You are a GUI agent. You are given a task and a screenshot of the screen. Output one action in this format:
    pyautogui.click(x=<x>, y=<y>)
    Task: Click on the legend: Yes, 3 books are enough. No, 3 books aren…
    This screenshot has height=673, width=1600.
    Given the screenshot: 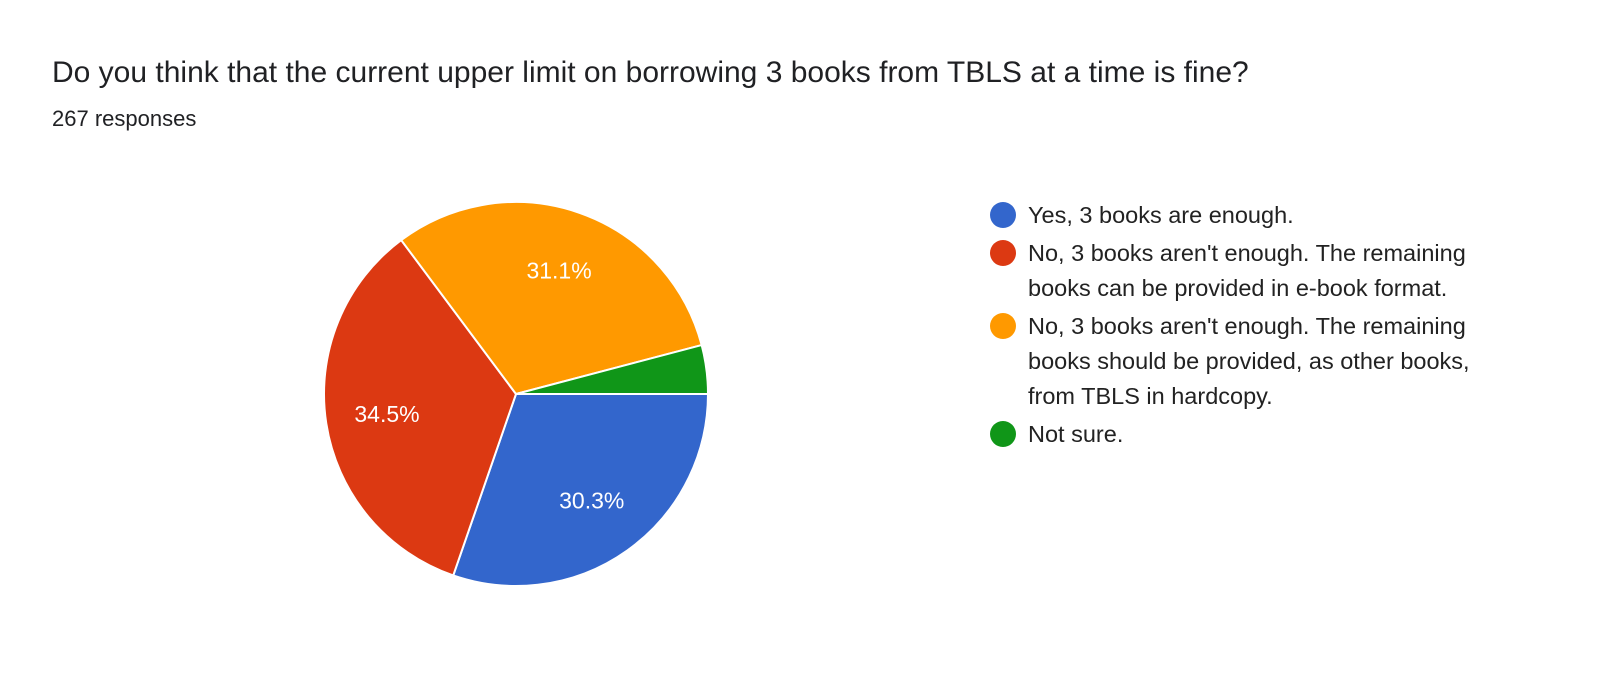 What is the action you would take?
    pyautogui.click(x=1240, y=326)
    